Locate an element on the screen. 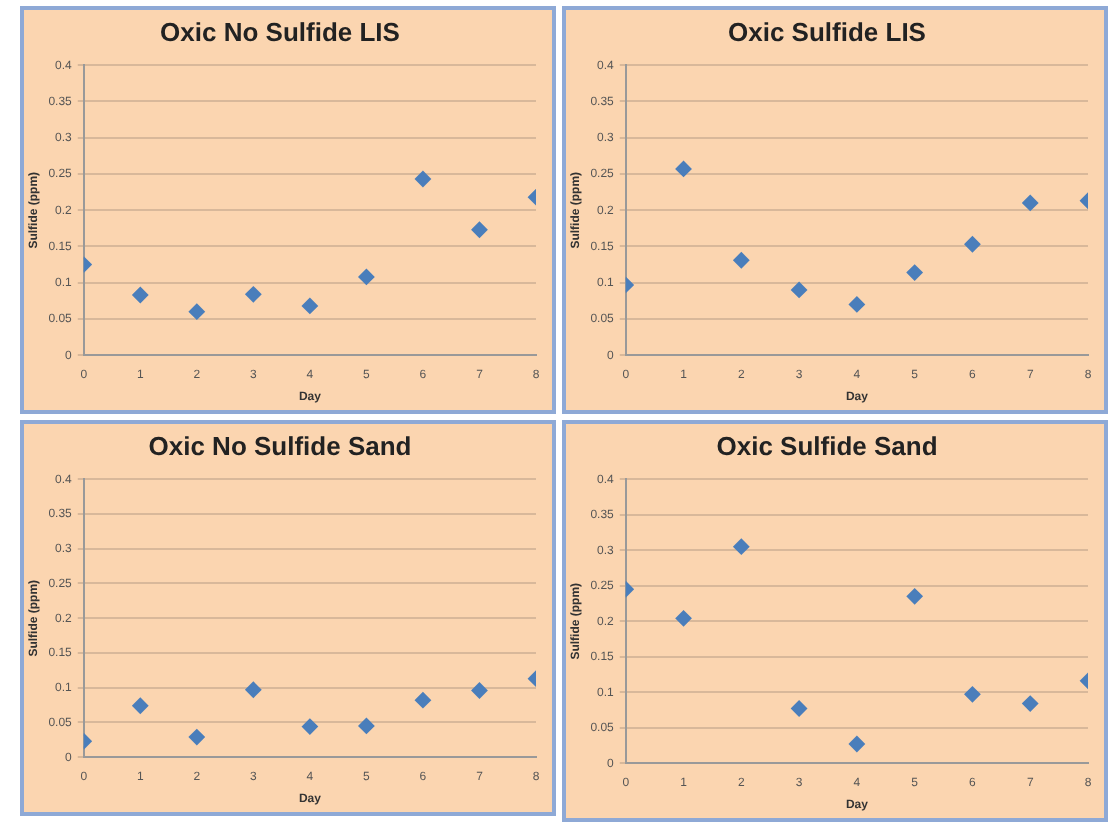 This screenshot has width=1108, height=822. chart-title: Oxic Sulfide Sand is located at coordinates (827, 445).